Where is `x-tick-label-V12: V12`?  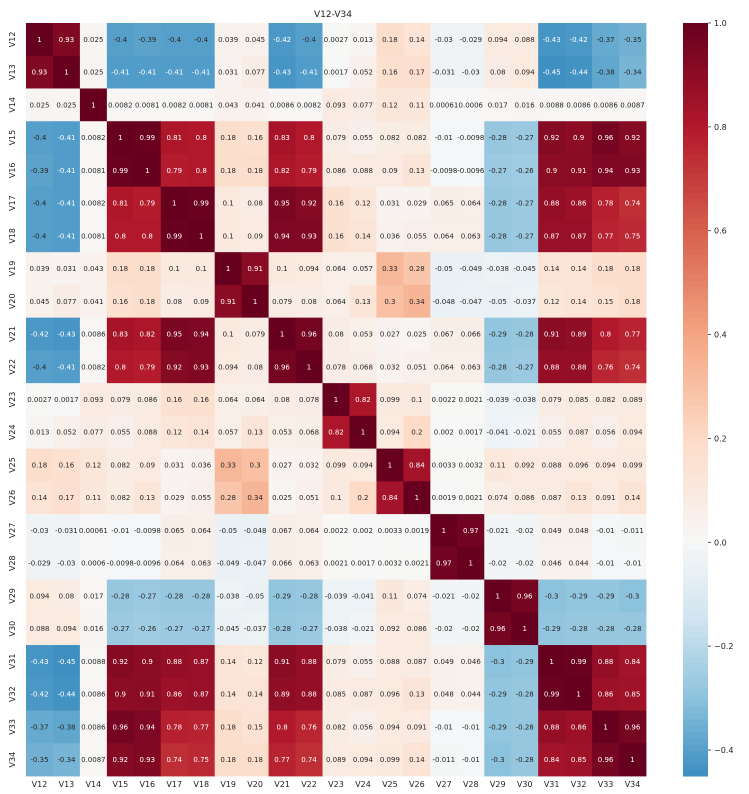 x-tick-label-V12: V12 is located at coordinates (40, 784).